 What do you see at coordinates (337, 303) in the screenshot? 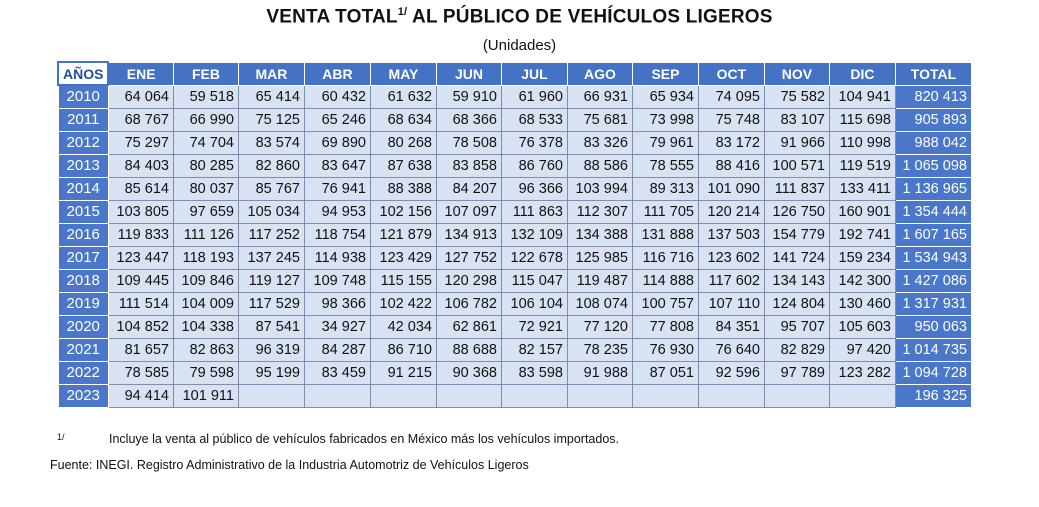
I see `month-value-cell: 98 366` at bounding box center [337, 303].